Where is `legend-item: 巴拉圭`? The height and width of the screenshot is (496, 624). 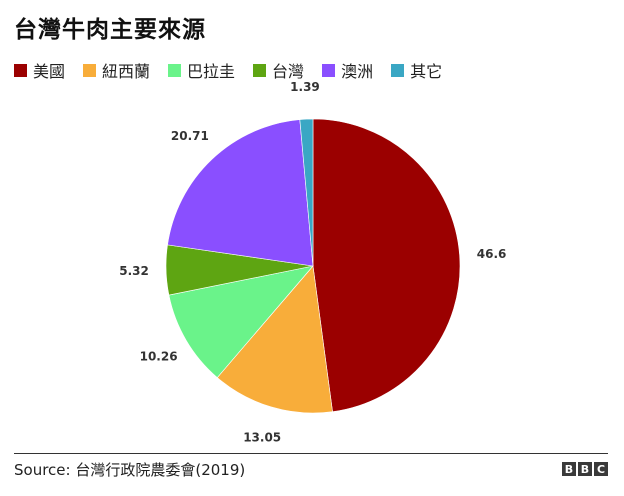 legend-item: 巴拉圭 is located at coordinates (201, 70).